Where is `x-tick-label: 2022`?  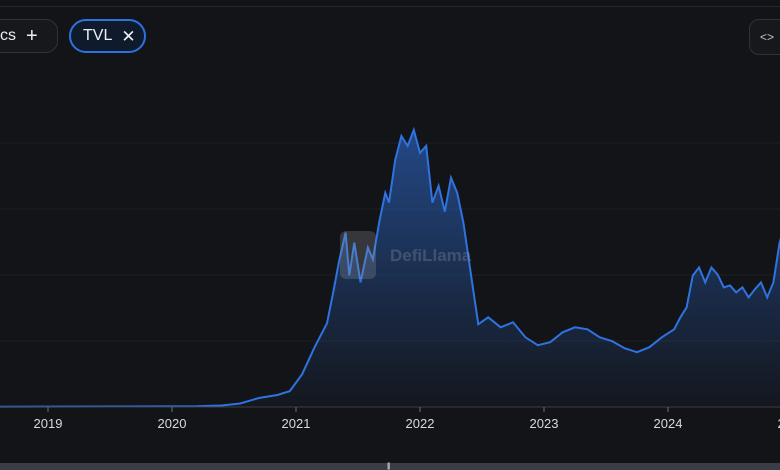
x-tick-label: 2022 is located at coordinates (420, 423).